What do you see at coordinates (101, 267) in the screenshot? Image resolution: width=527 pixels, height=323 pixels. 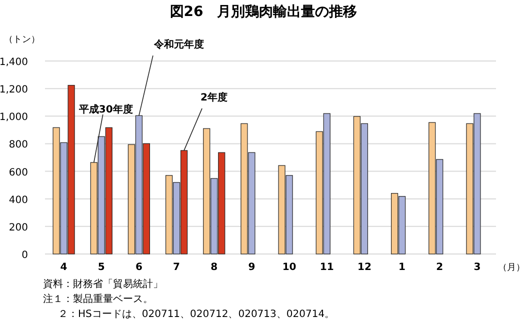 I see `x-tick-label: 5` at bounding box center [101, 267].